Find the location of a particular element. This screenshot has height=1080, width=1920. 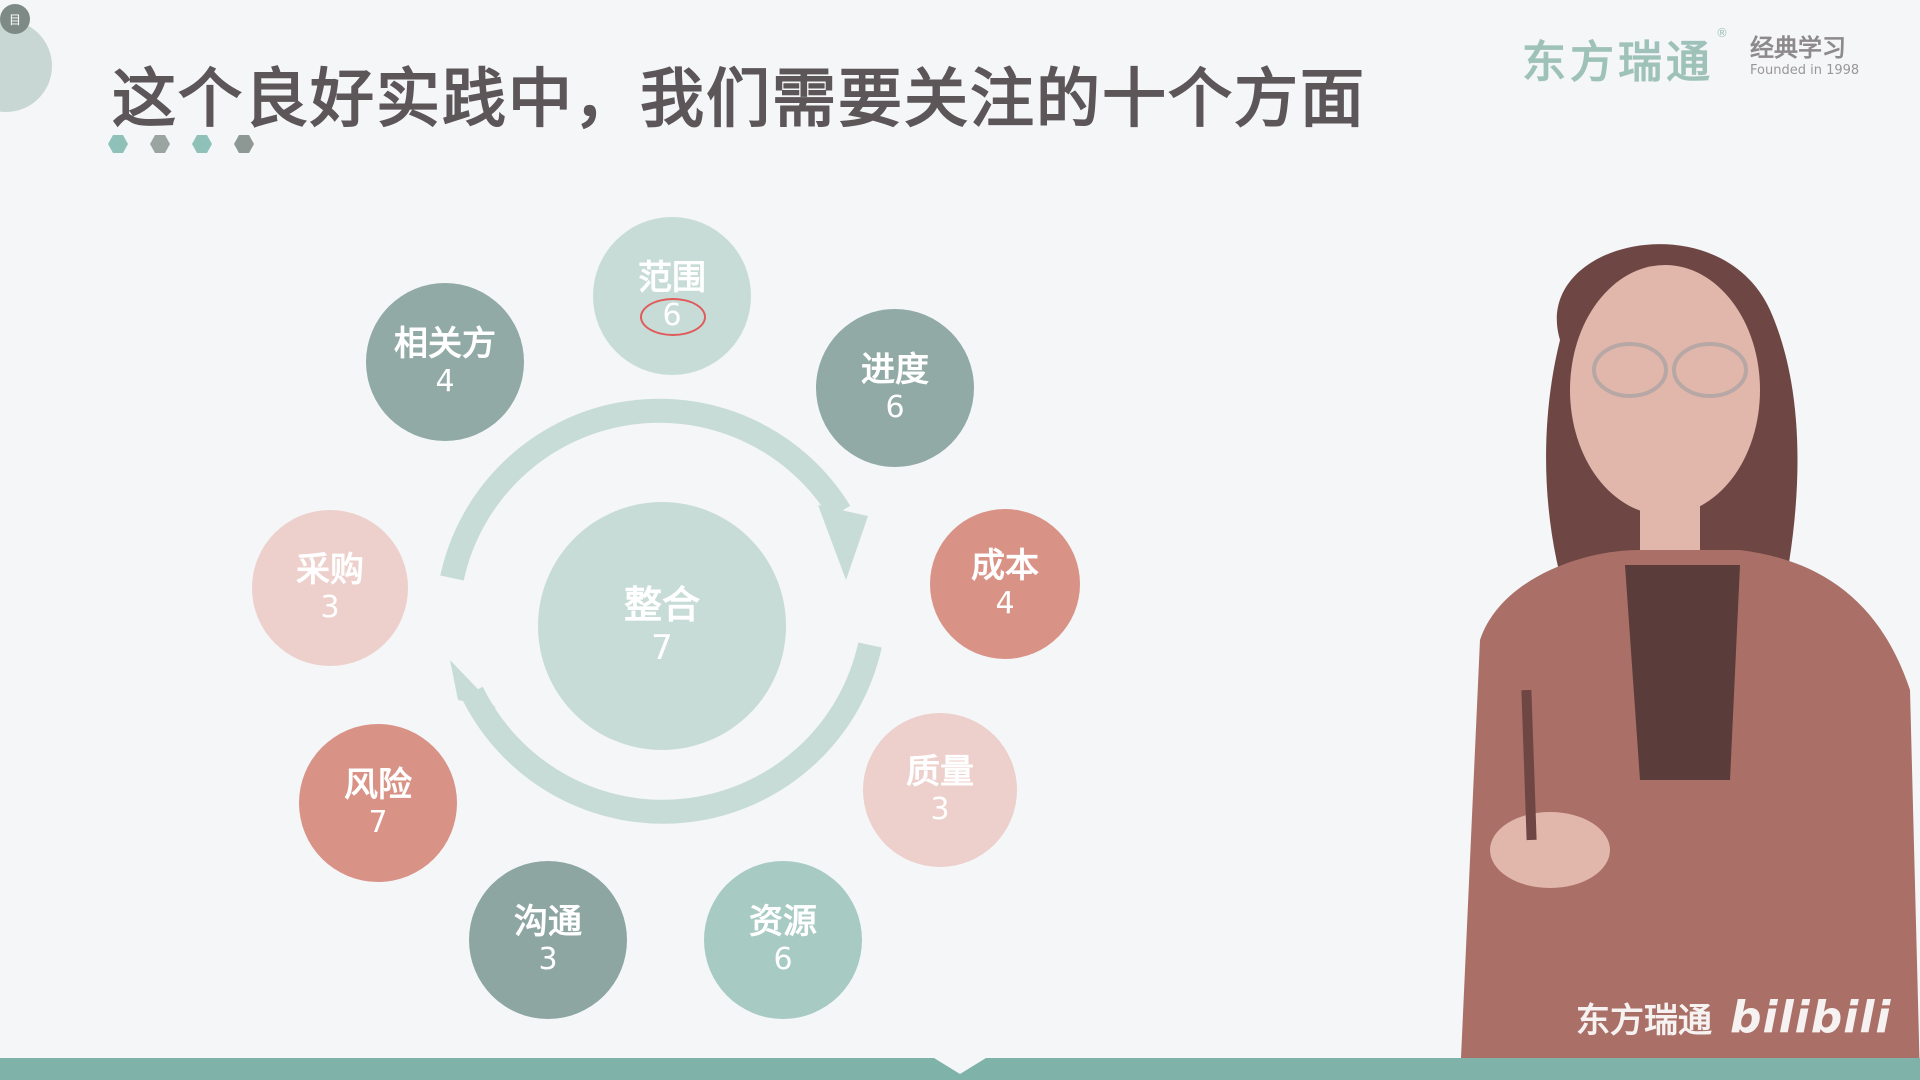

area-label: 相关方 is located at coordinates (445, 343).